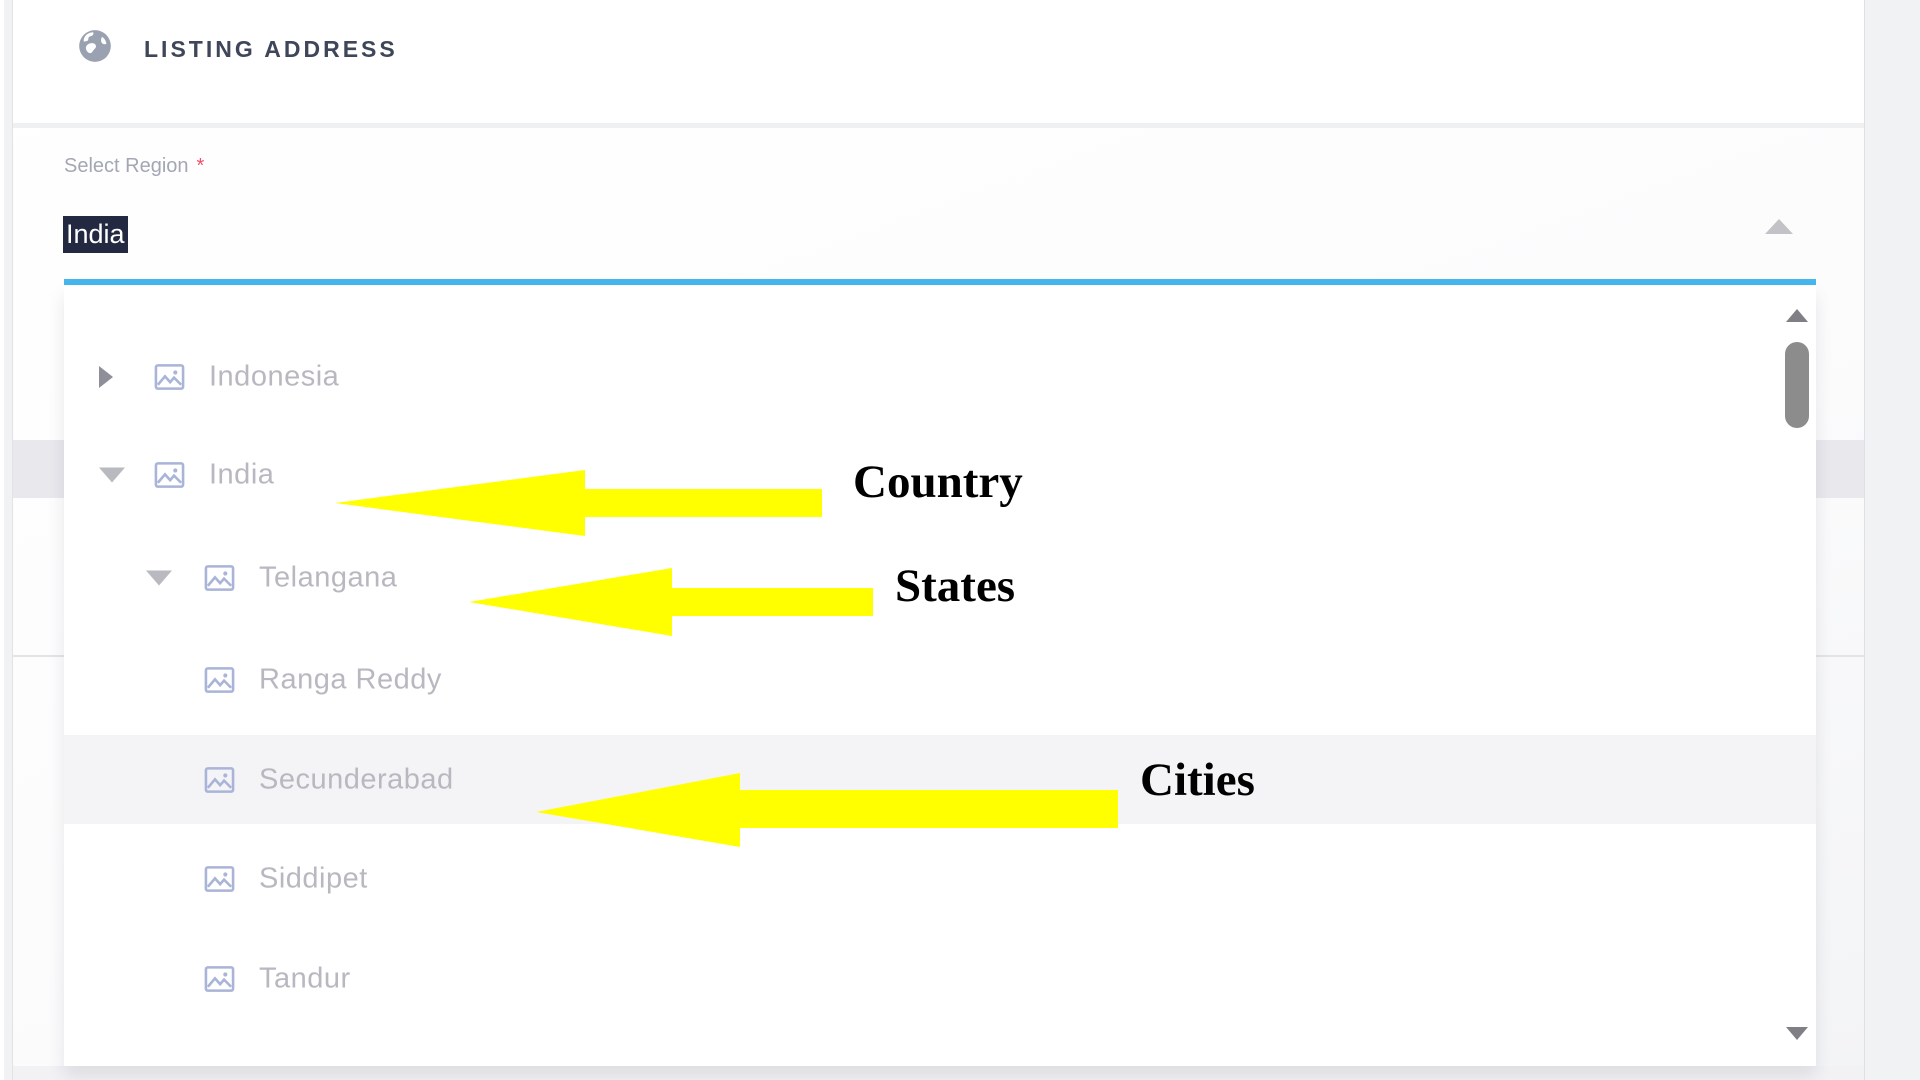  What do you see at coordinates (940, 377) in the screenshot?
I see `tree-item-indonesia: Indonesia` at bounding box center [940, 377].